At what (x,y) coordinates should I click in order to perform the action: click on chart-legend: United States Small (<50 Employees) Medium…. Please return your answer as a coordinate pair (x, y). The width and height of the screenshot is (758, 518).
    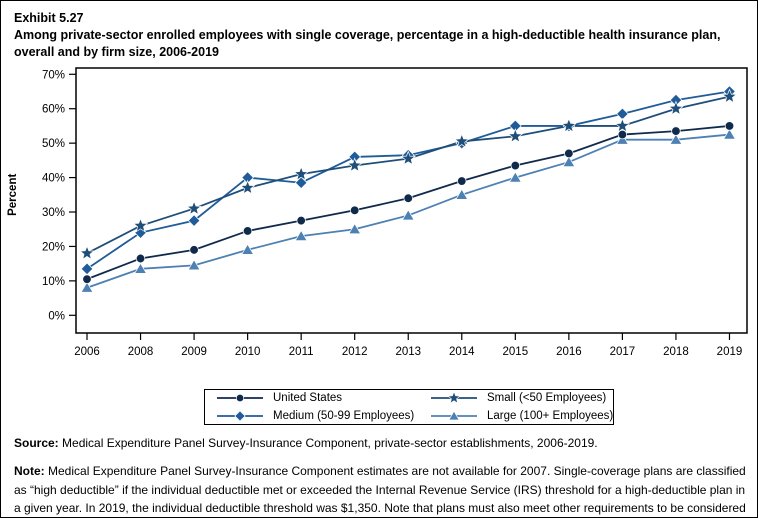
    Looking at the image, I should click on (409, 407).